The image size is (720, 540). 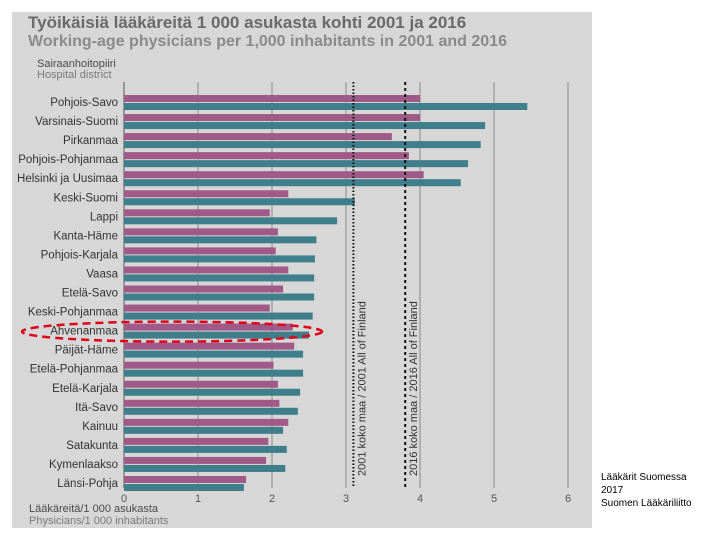 What do you see at coordinates (102, 274) in the screenshot?
I see `category-label: Vaasa` at bounding box center [102, 274].